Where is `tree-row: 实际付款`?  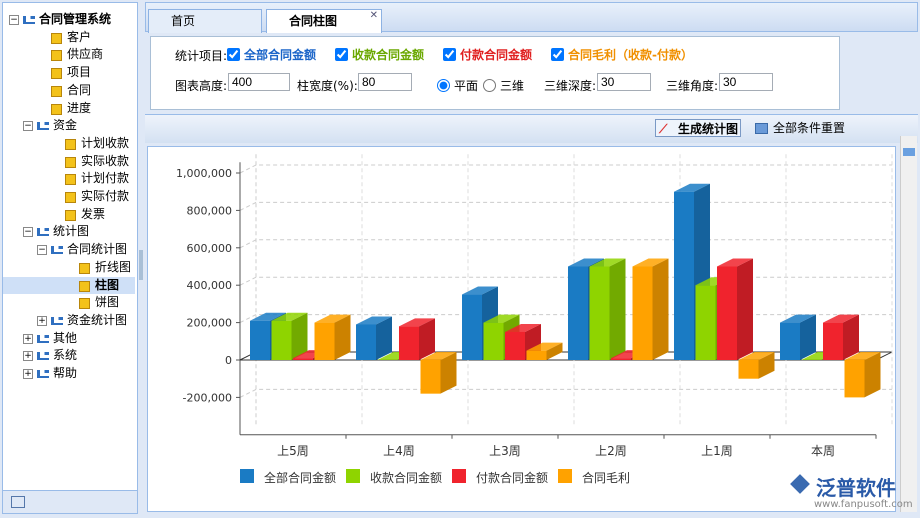 tree-row: 实际付款 is located at coordinates (69, 196).